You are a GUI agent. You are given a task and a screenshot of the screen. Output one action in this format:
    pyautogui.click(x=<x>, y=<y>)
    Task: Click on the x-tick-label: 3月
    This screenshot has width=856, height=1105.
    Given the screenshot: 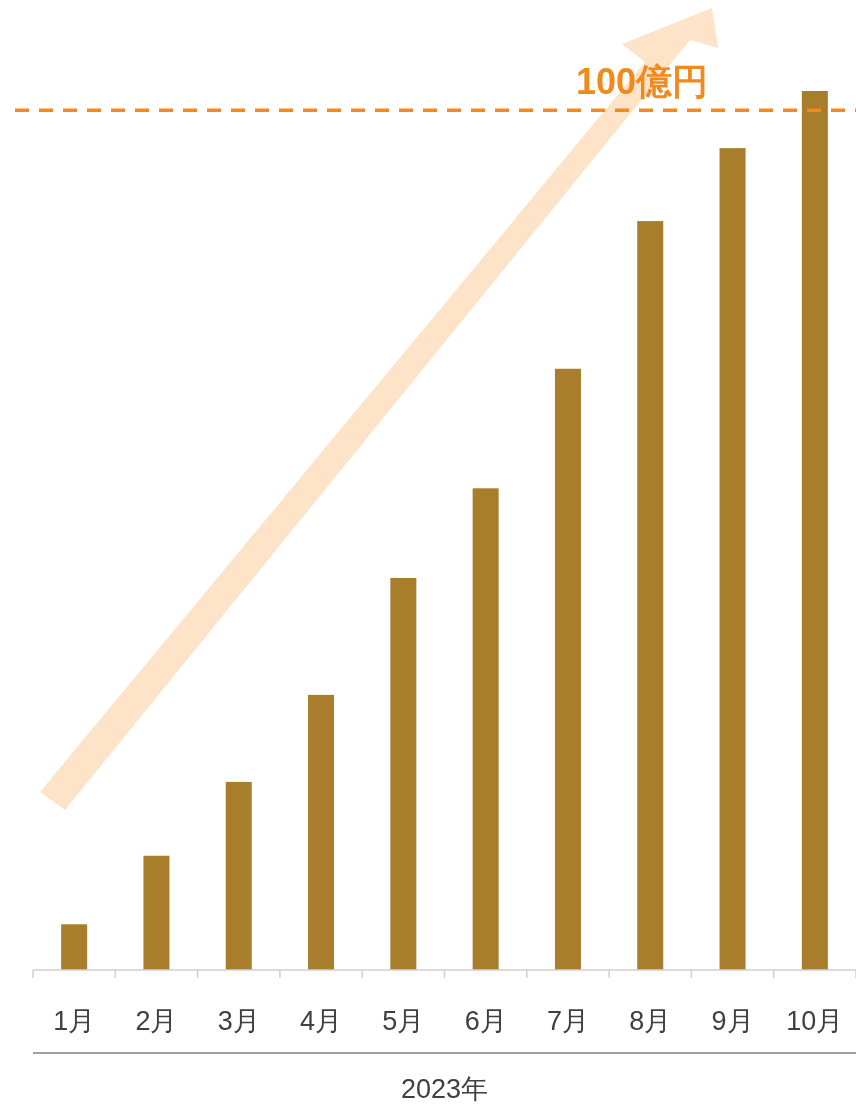 What is the action you would take?
    pyautogui.click(x=238, y=1021)
    